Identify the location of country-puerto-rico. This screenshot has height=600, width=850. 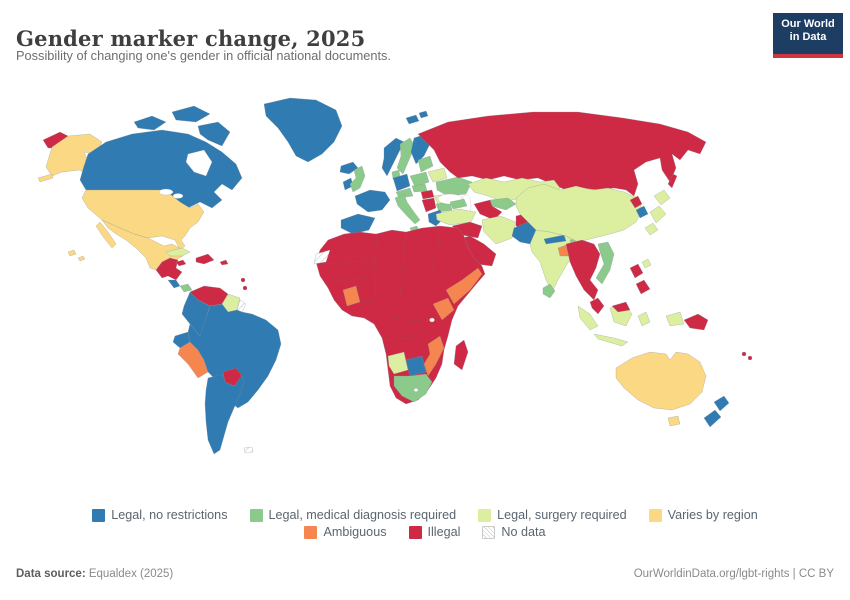
(224, 262).